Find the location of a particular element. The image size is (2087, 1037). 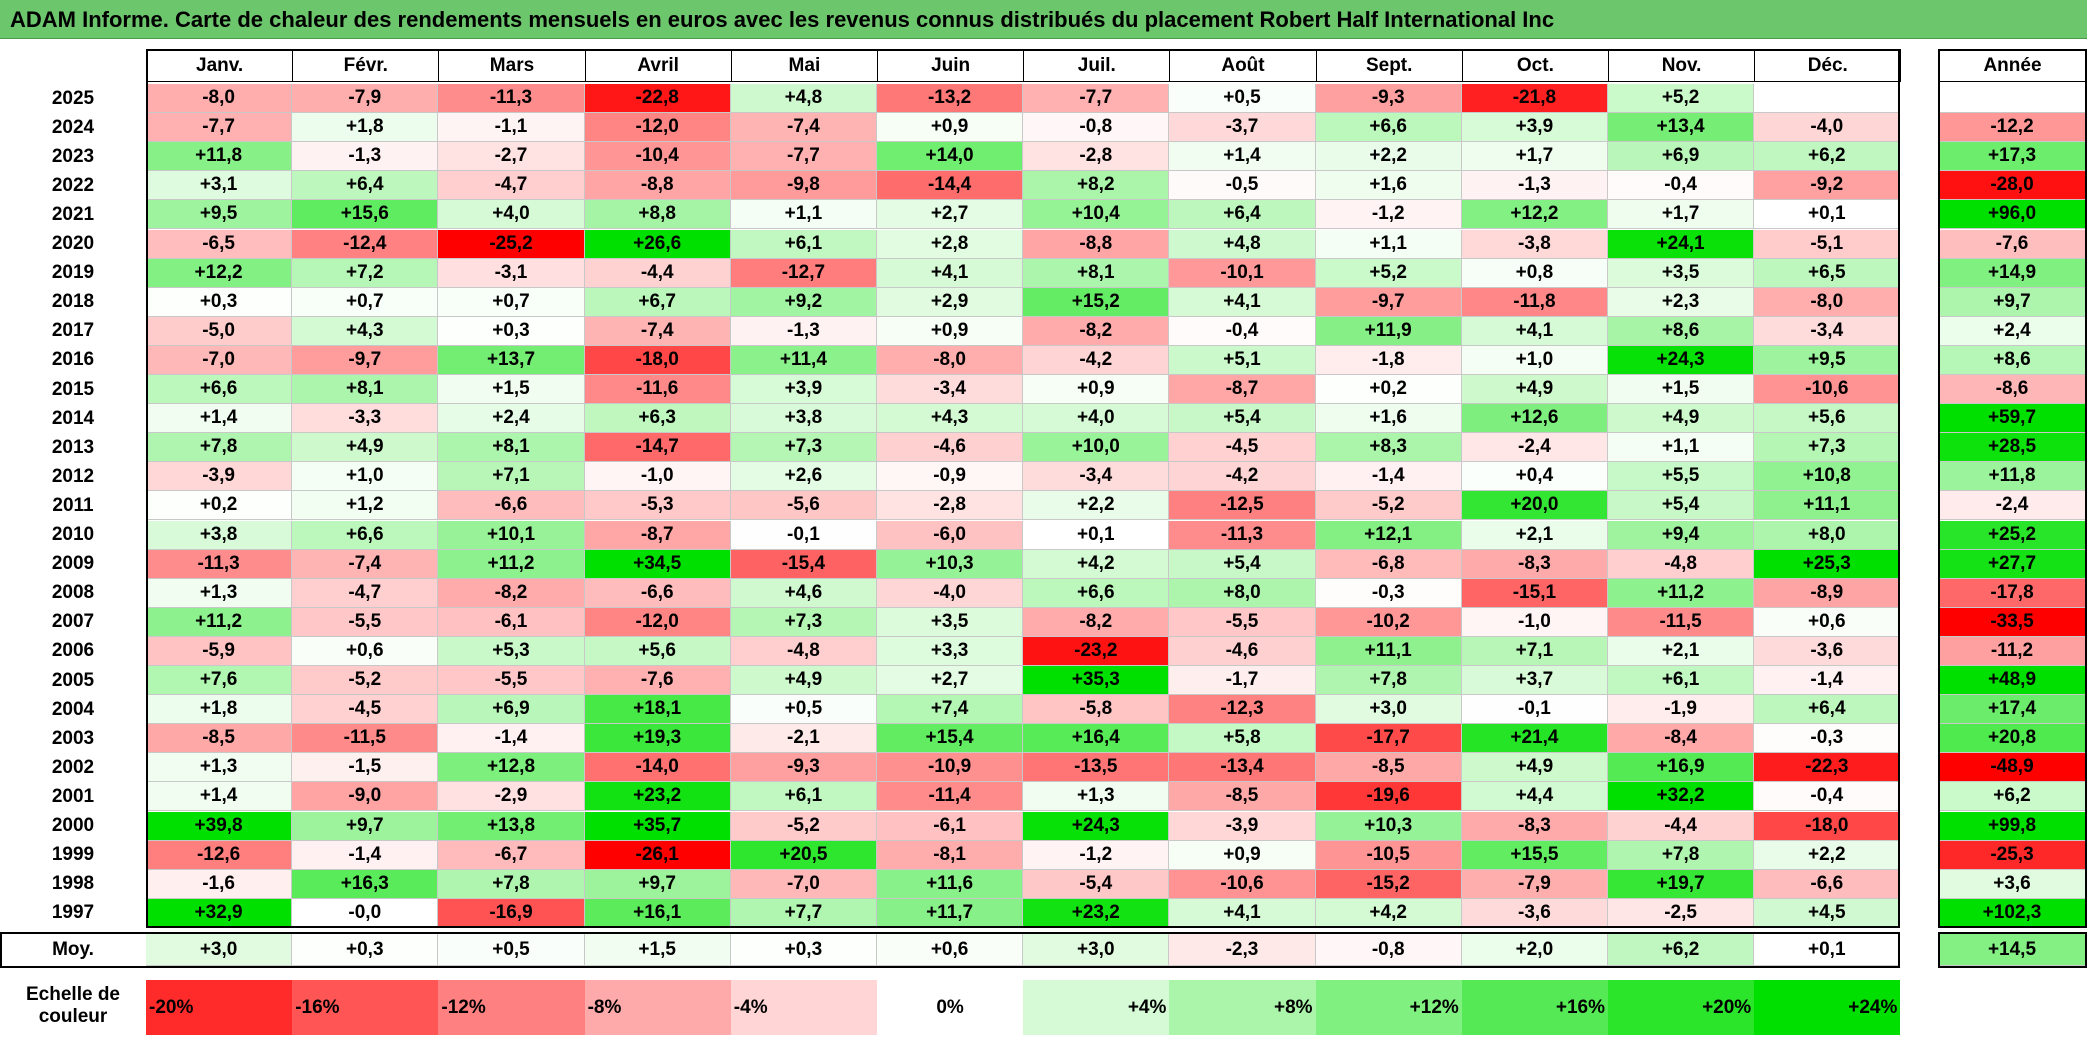

heatmap-cell: -8,8 is located at coordinates (657, 186).